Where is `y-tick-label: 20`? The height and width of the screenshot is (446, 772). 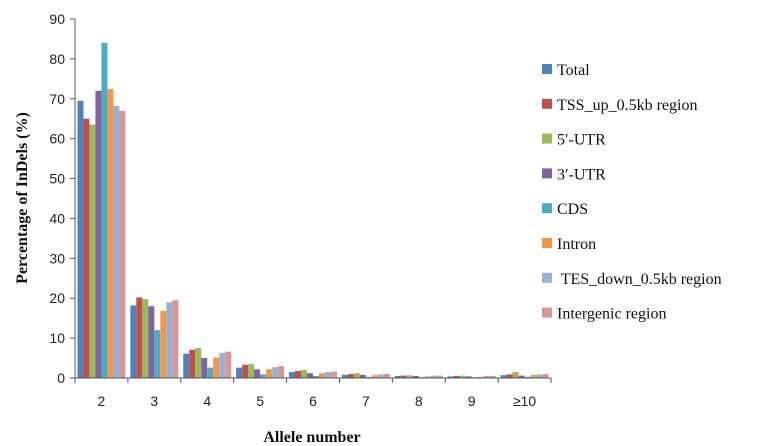
y-tick-label: 20 is located at coordinates (57, 298).